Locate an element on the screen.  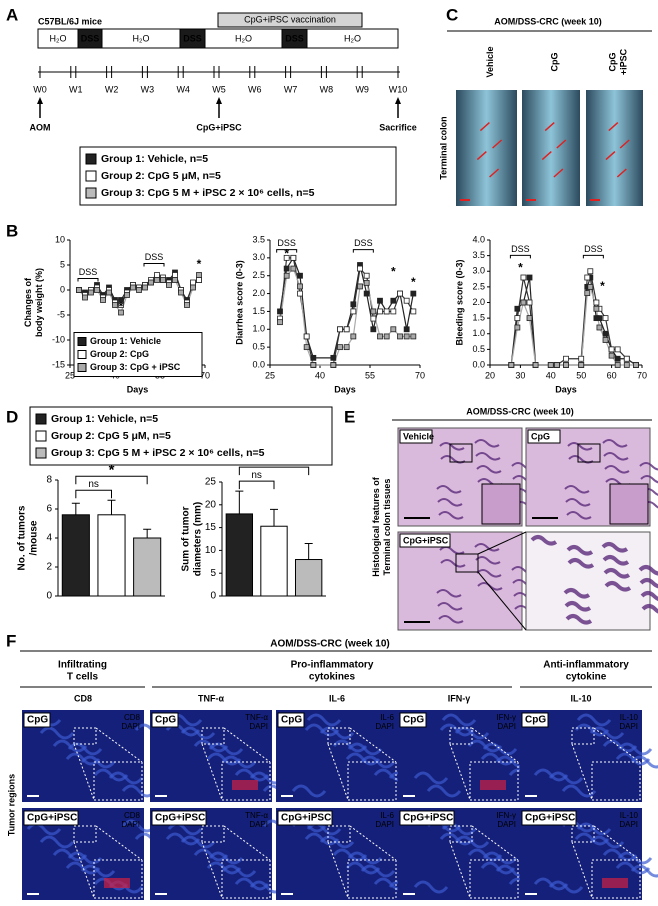
x-tick-label: 70 is located at coordinates (420, 375).